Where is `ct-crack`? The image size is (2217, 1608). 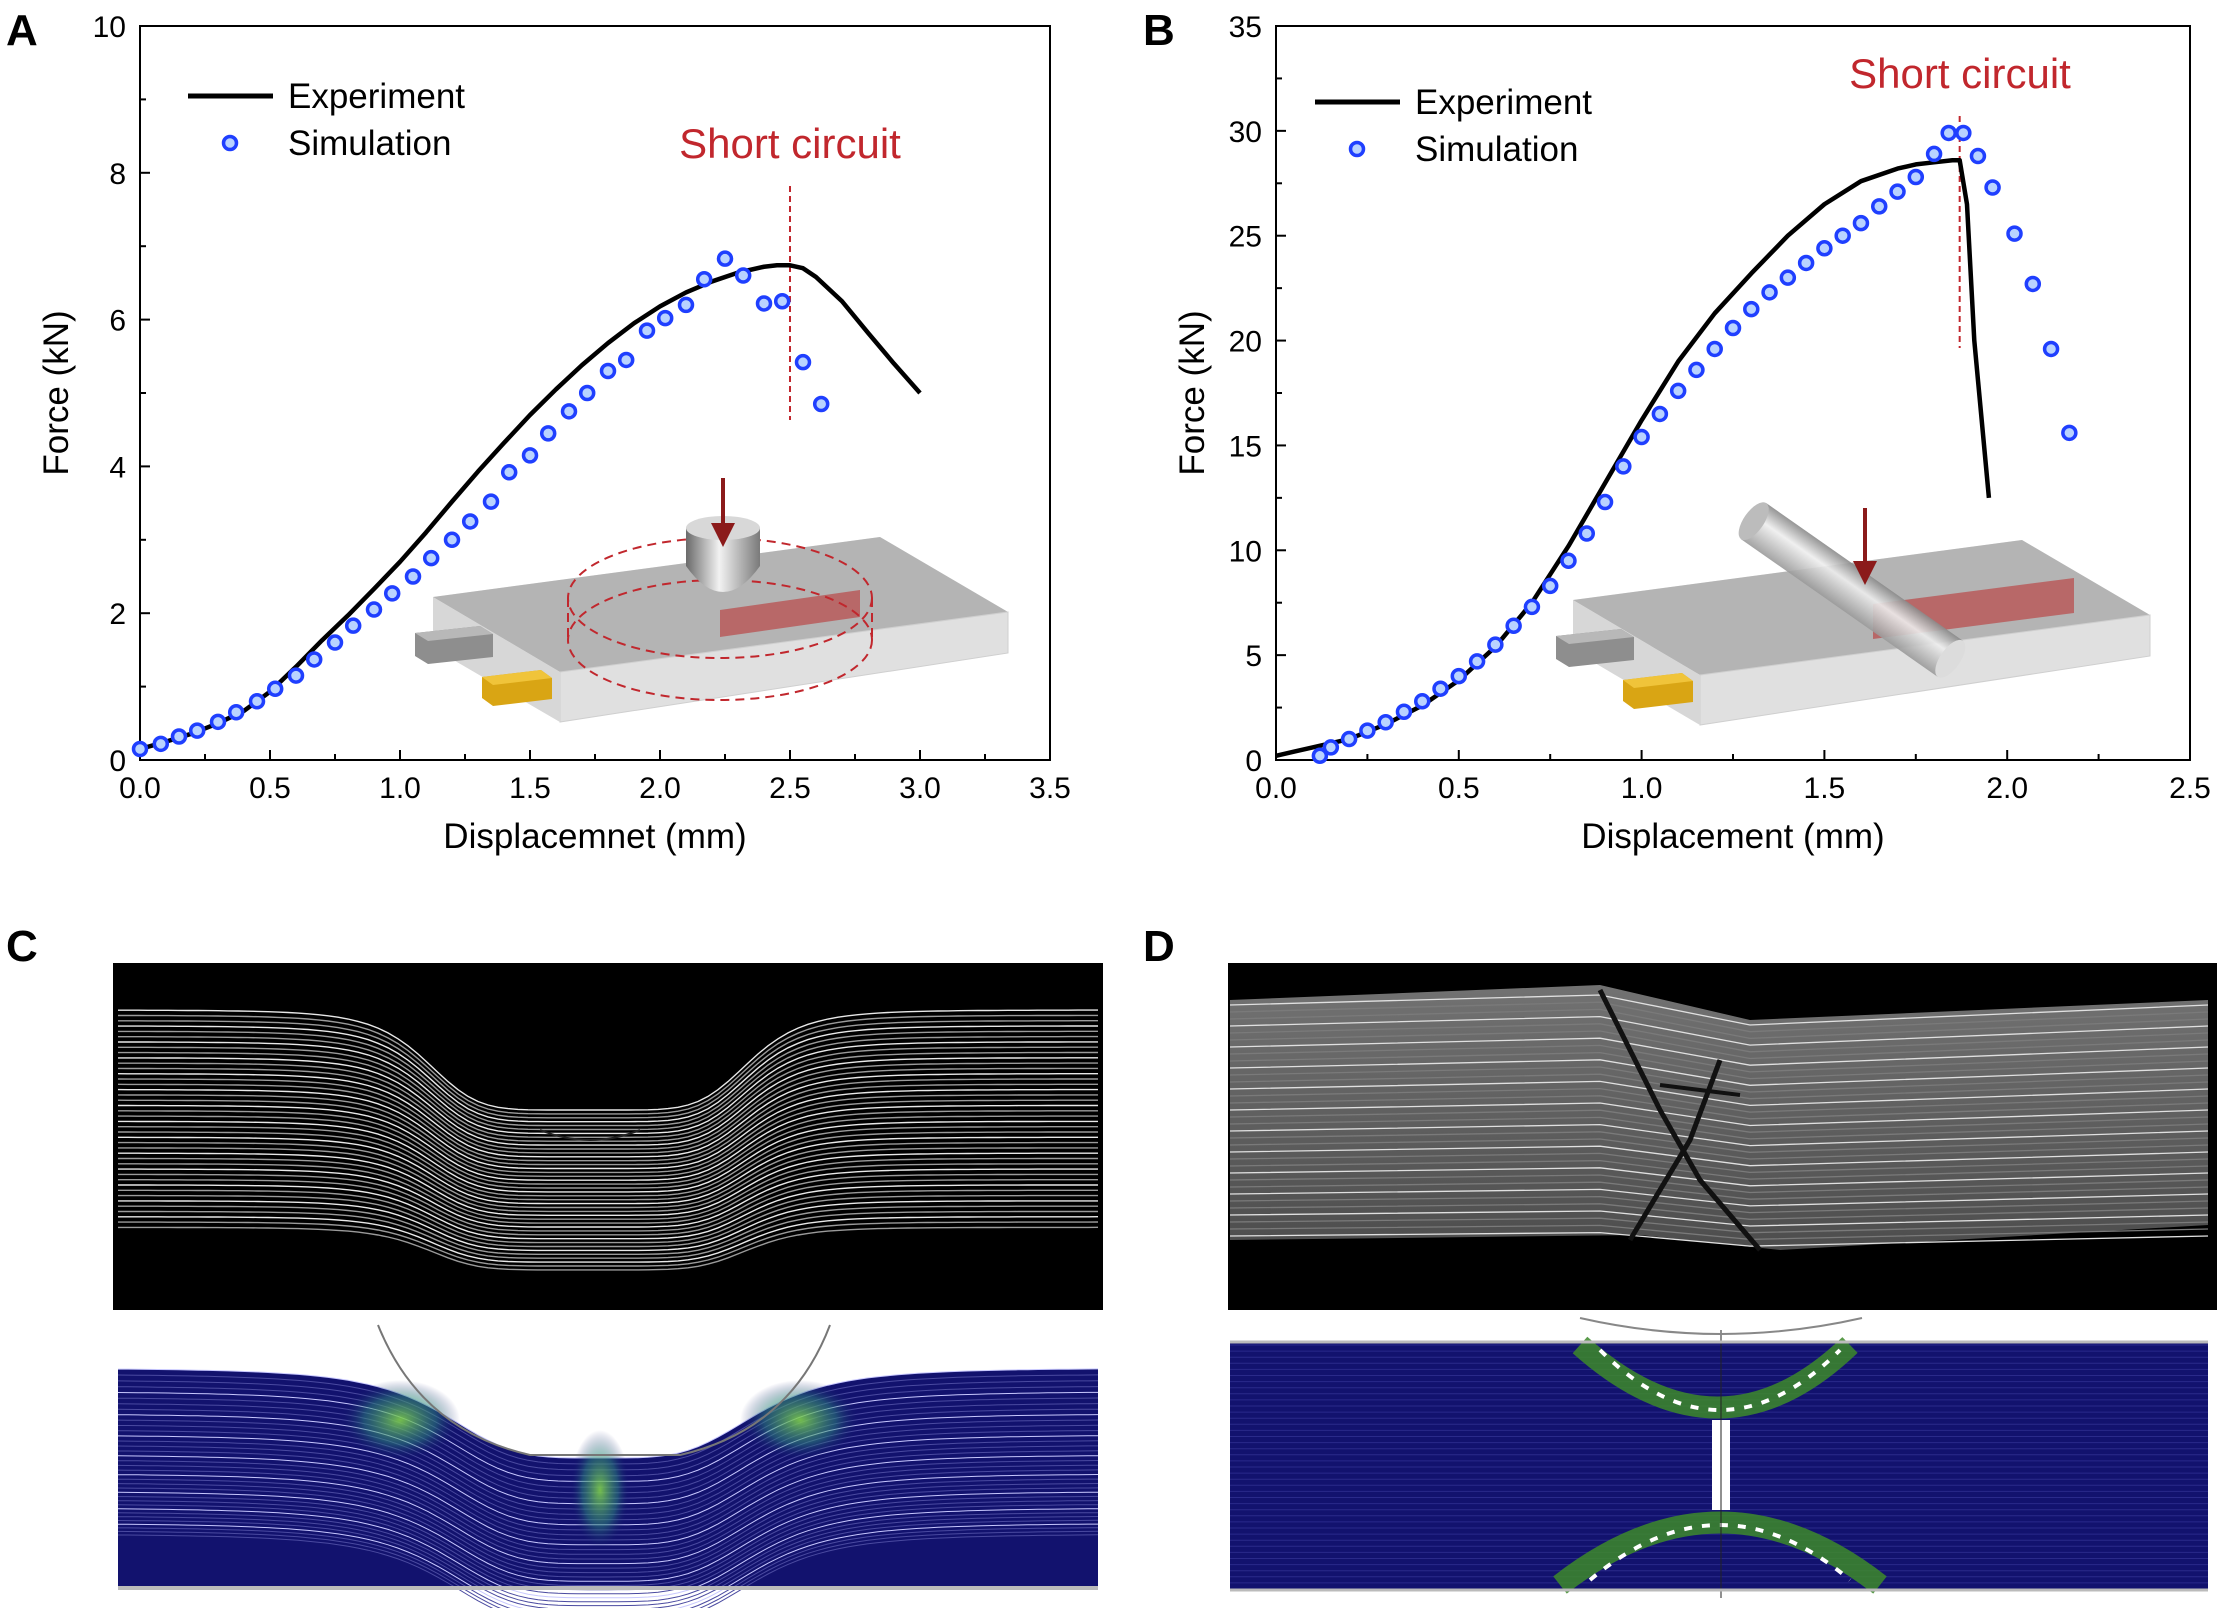
ct-crack is located at coordinates (590, 1135).